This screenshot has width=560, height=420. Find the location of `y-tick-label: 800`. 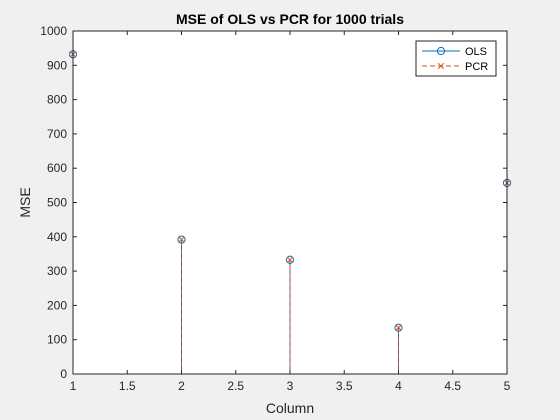

y-tick-label: 800 is located at coordinates (57, 100).